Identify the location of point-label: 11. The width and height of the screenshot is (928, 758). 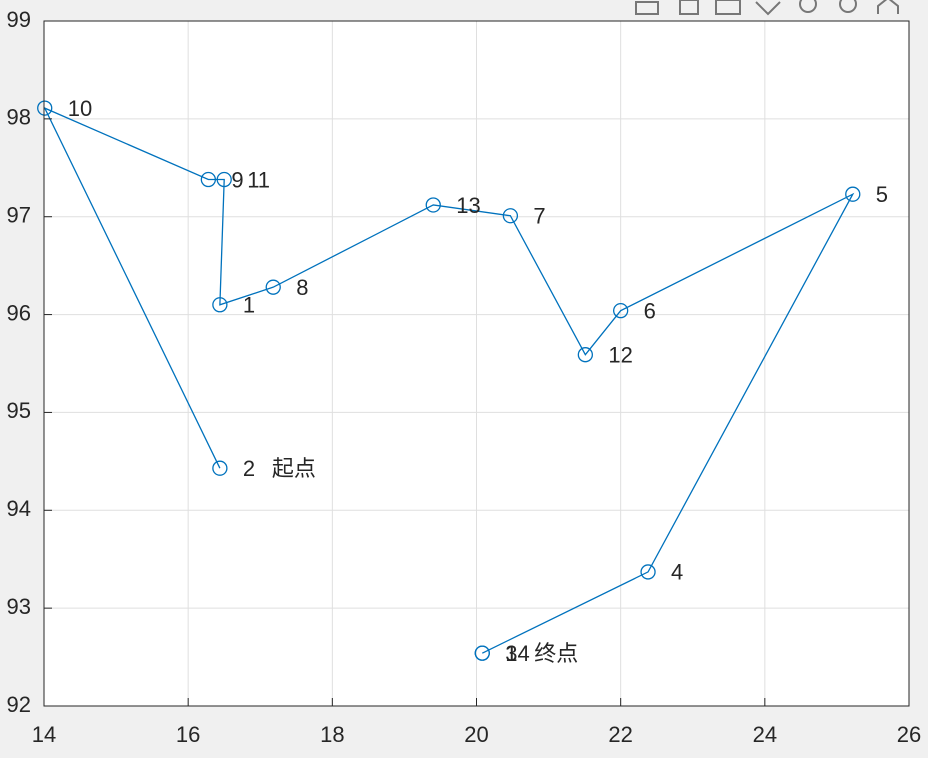
(258, 179).